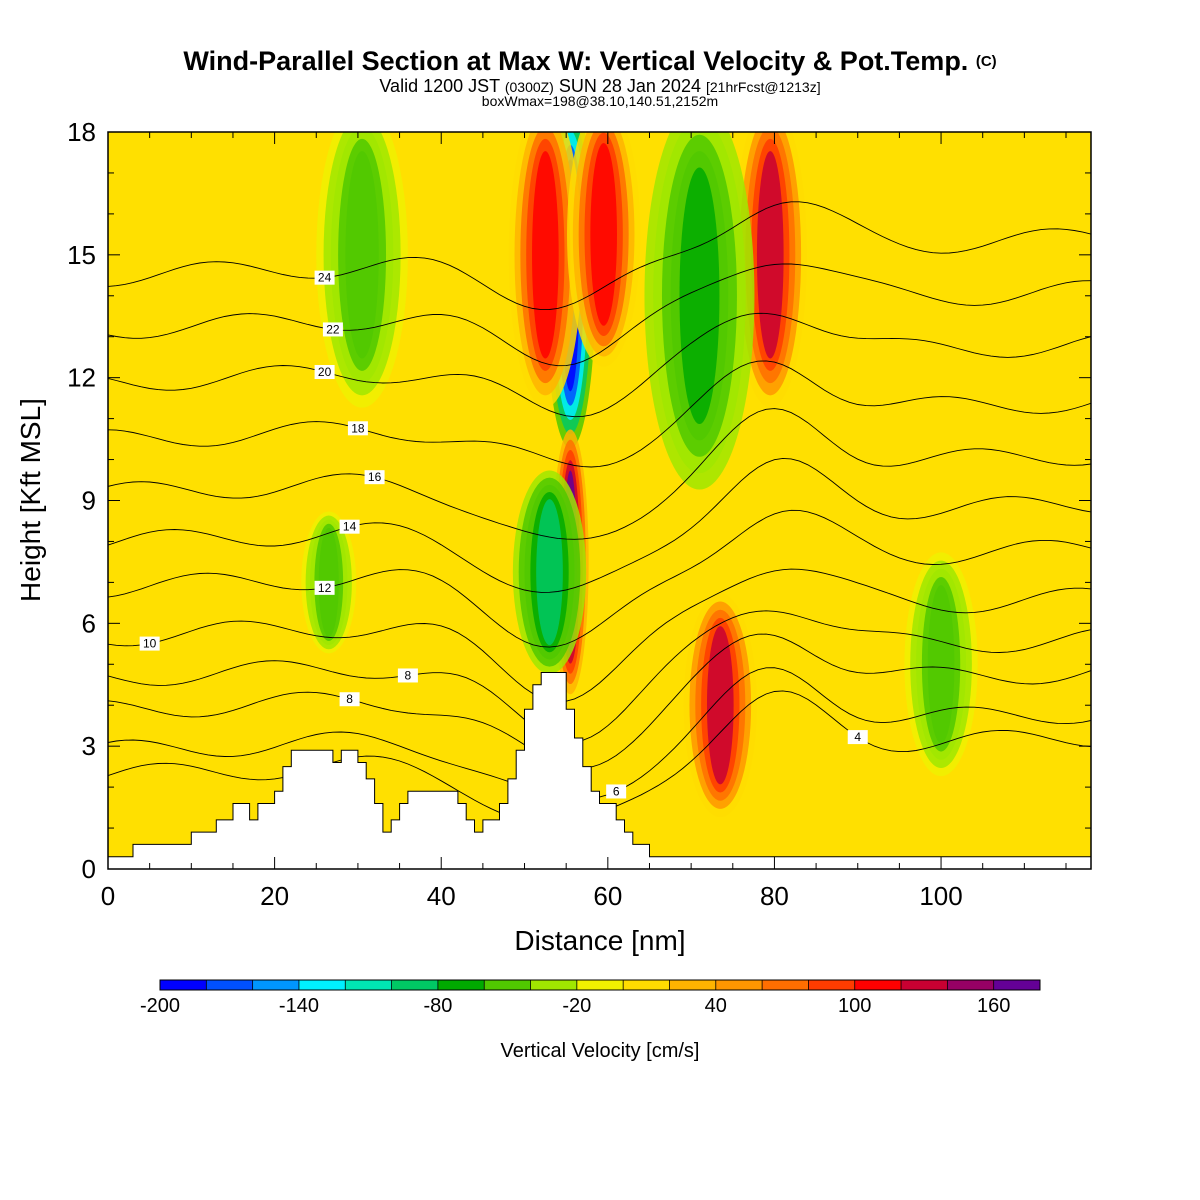  Describe the element at coordinates (774, 896) in the screenshot. I see `x-tick-label: 80` at that location.